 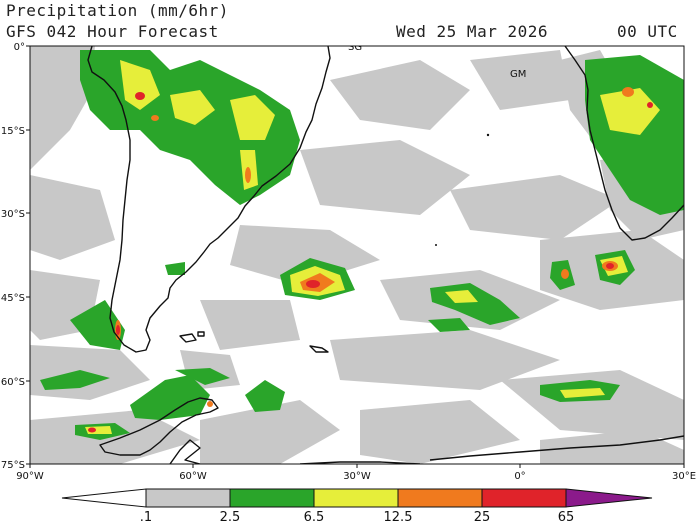 I want to click on station-label-gm: GM, so click(x=518, y=74).